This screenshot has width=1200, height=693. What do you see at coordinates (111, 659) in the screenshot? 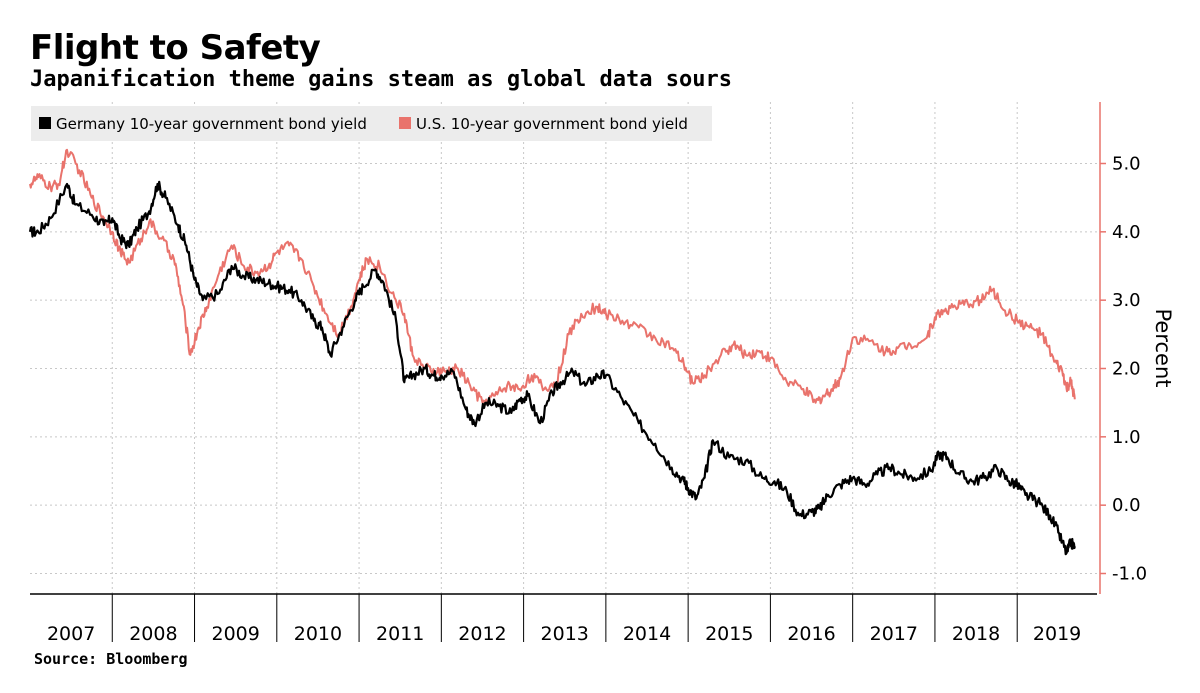
I see `source-note: Source: Bloomberg` at bounding box center [111, 659].